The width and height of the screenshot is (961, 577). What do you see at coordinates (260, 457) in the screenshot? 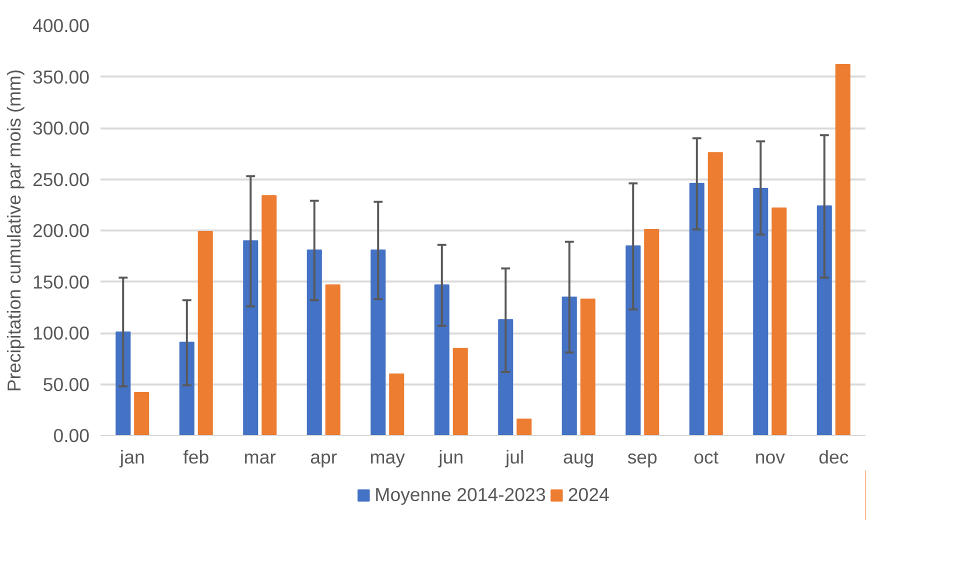
I see `x-tick-label: mar` at bounding box center [260, 457].